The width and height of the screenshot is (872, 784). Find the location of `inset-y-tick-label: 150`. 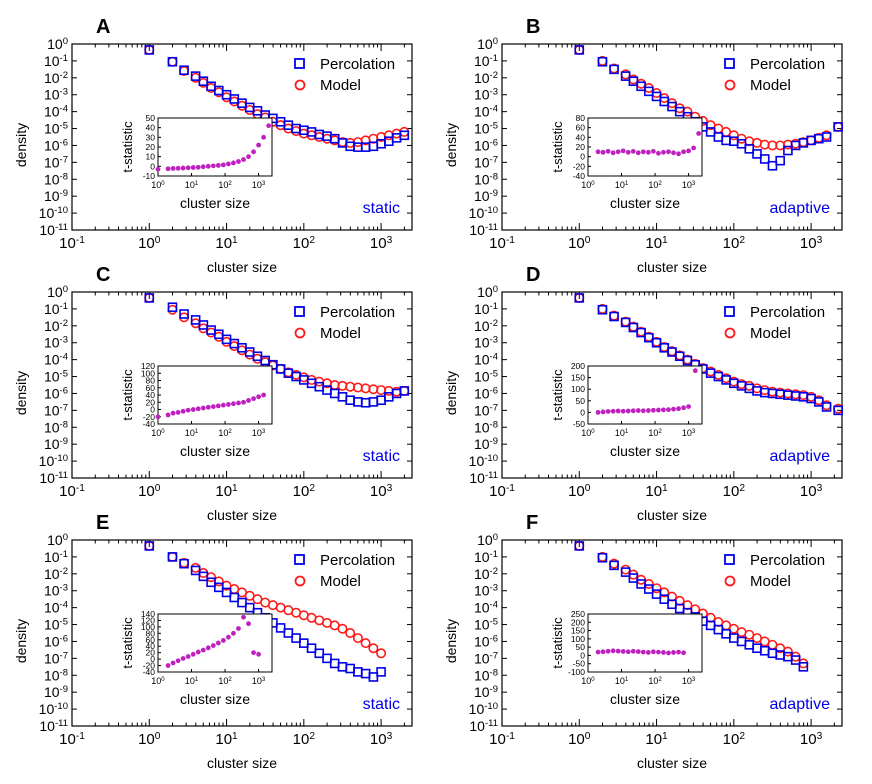

inset-y-tick-label: 150 is located at coordinates (578, 631).